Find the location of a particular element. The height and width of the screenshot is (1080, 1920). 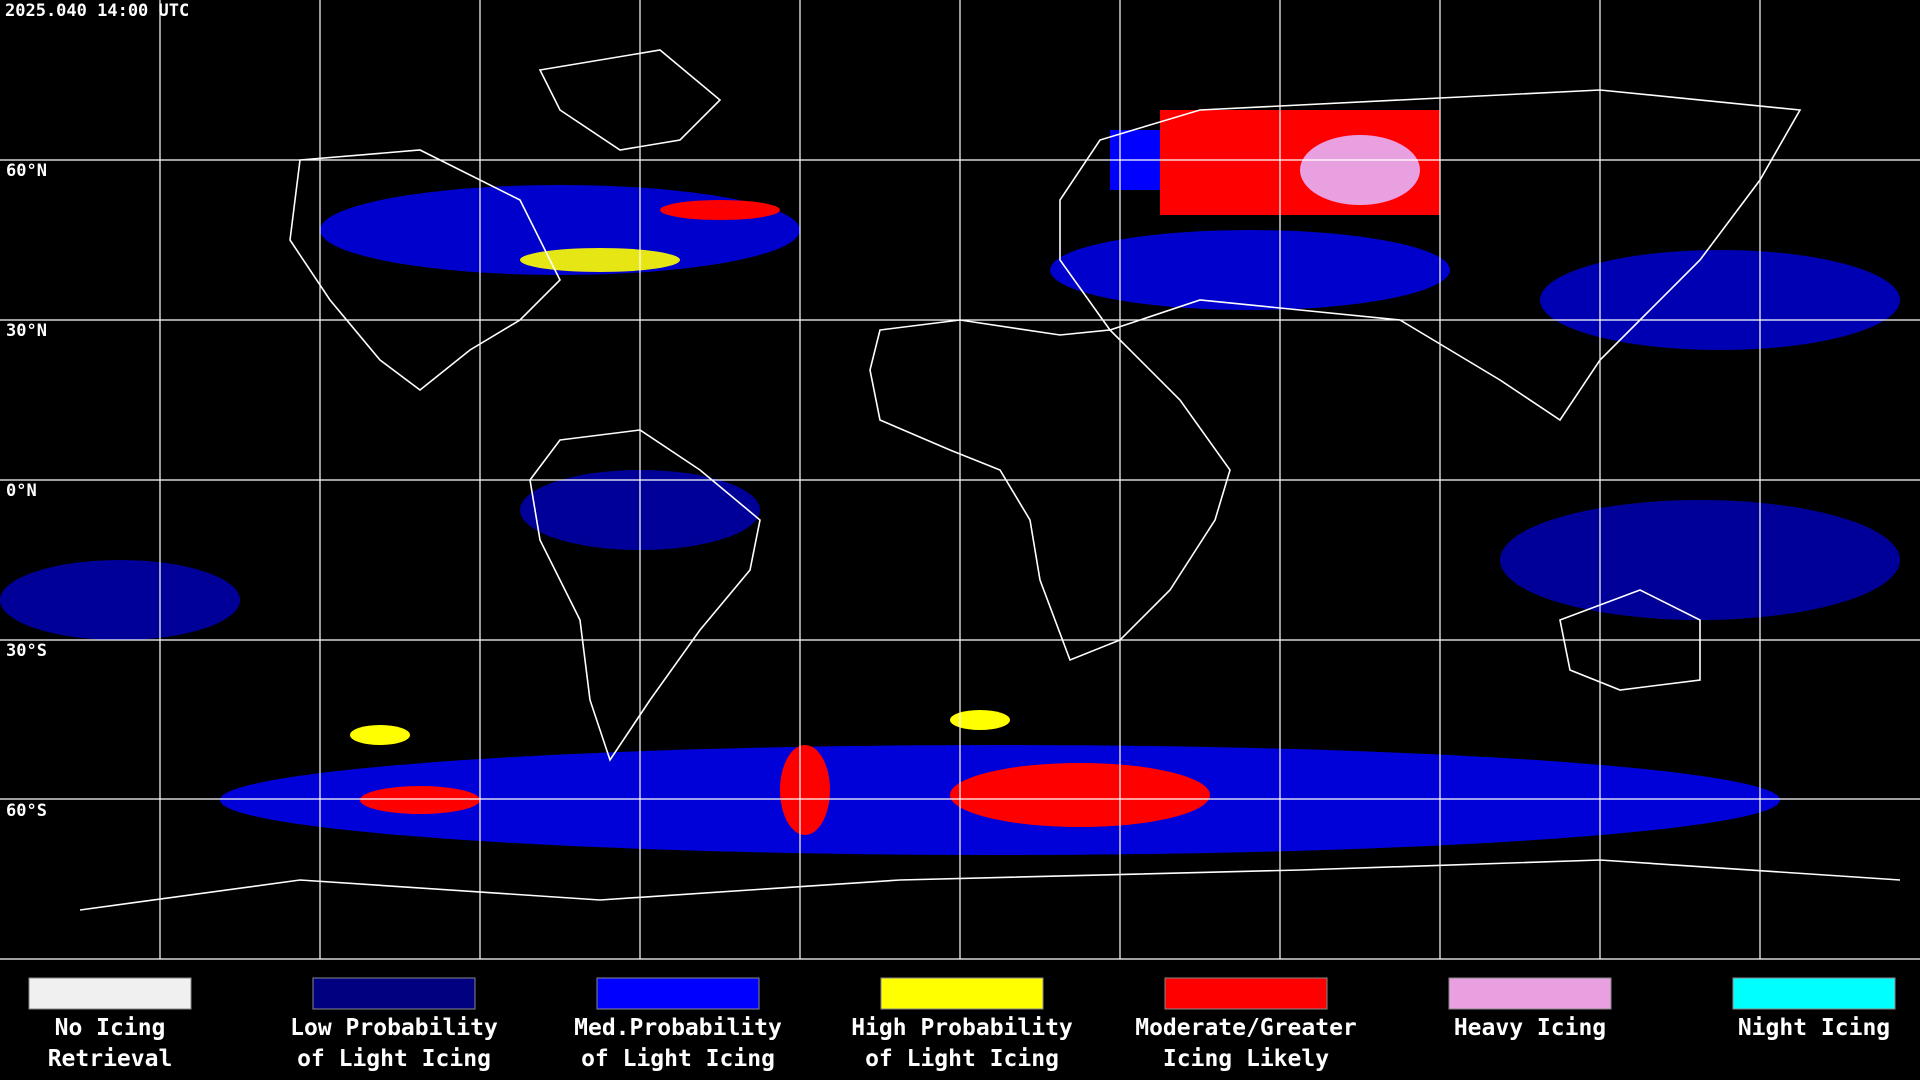

latitude-labels: 60°N 30°N 0°N 30°S 60°S is located at coordinates (26, 491).